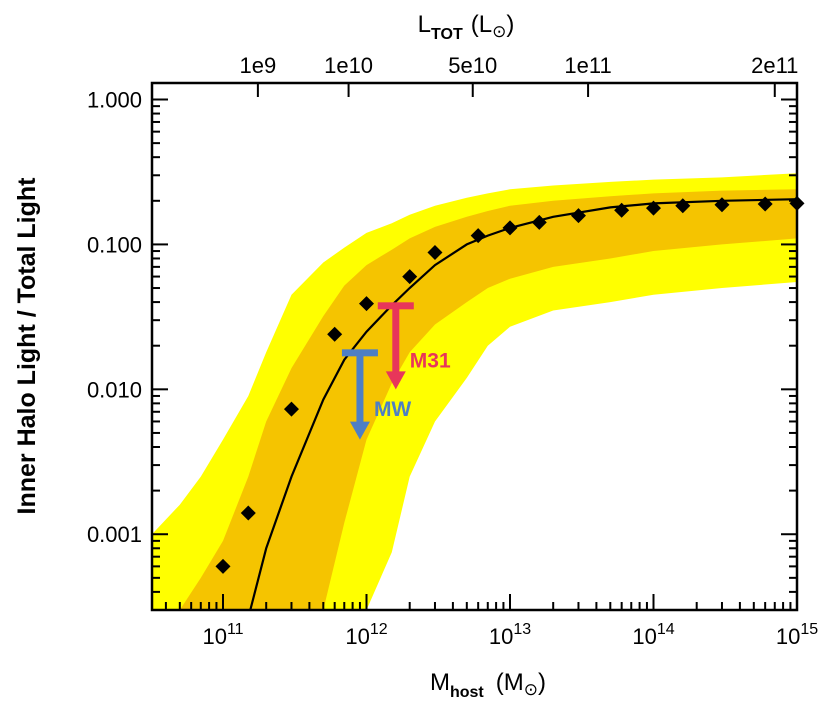 The width and height of the screenshot is (830, 703). I want to click on top-tick-label: 1e10, so click(348, 65).